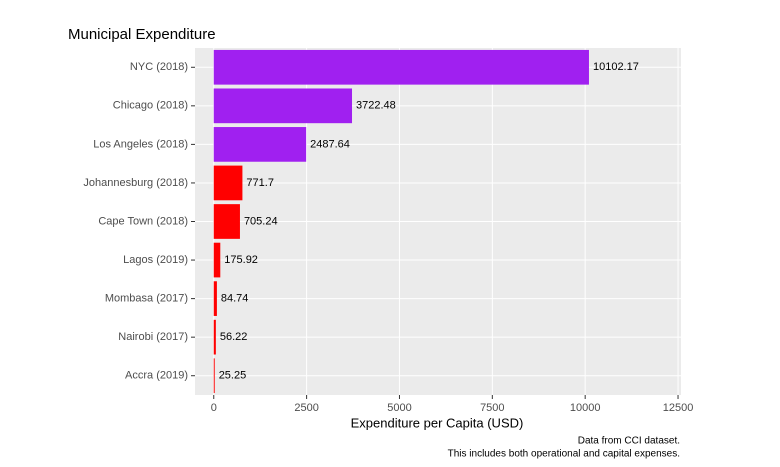 The image size is (780, 467). I want to click on chart-title: Municipal Expenditure, so click(142, 34).